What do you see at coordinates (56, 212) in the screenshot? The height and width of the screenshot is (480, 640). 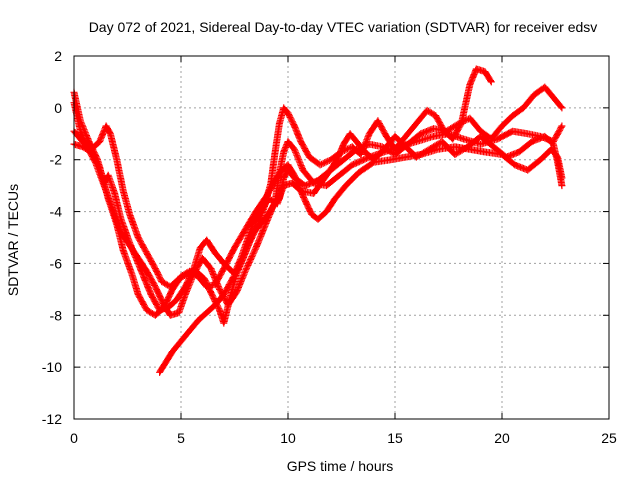 I see `y-tick-label: -4` at bounding box center [56, 212].